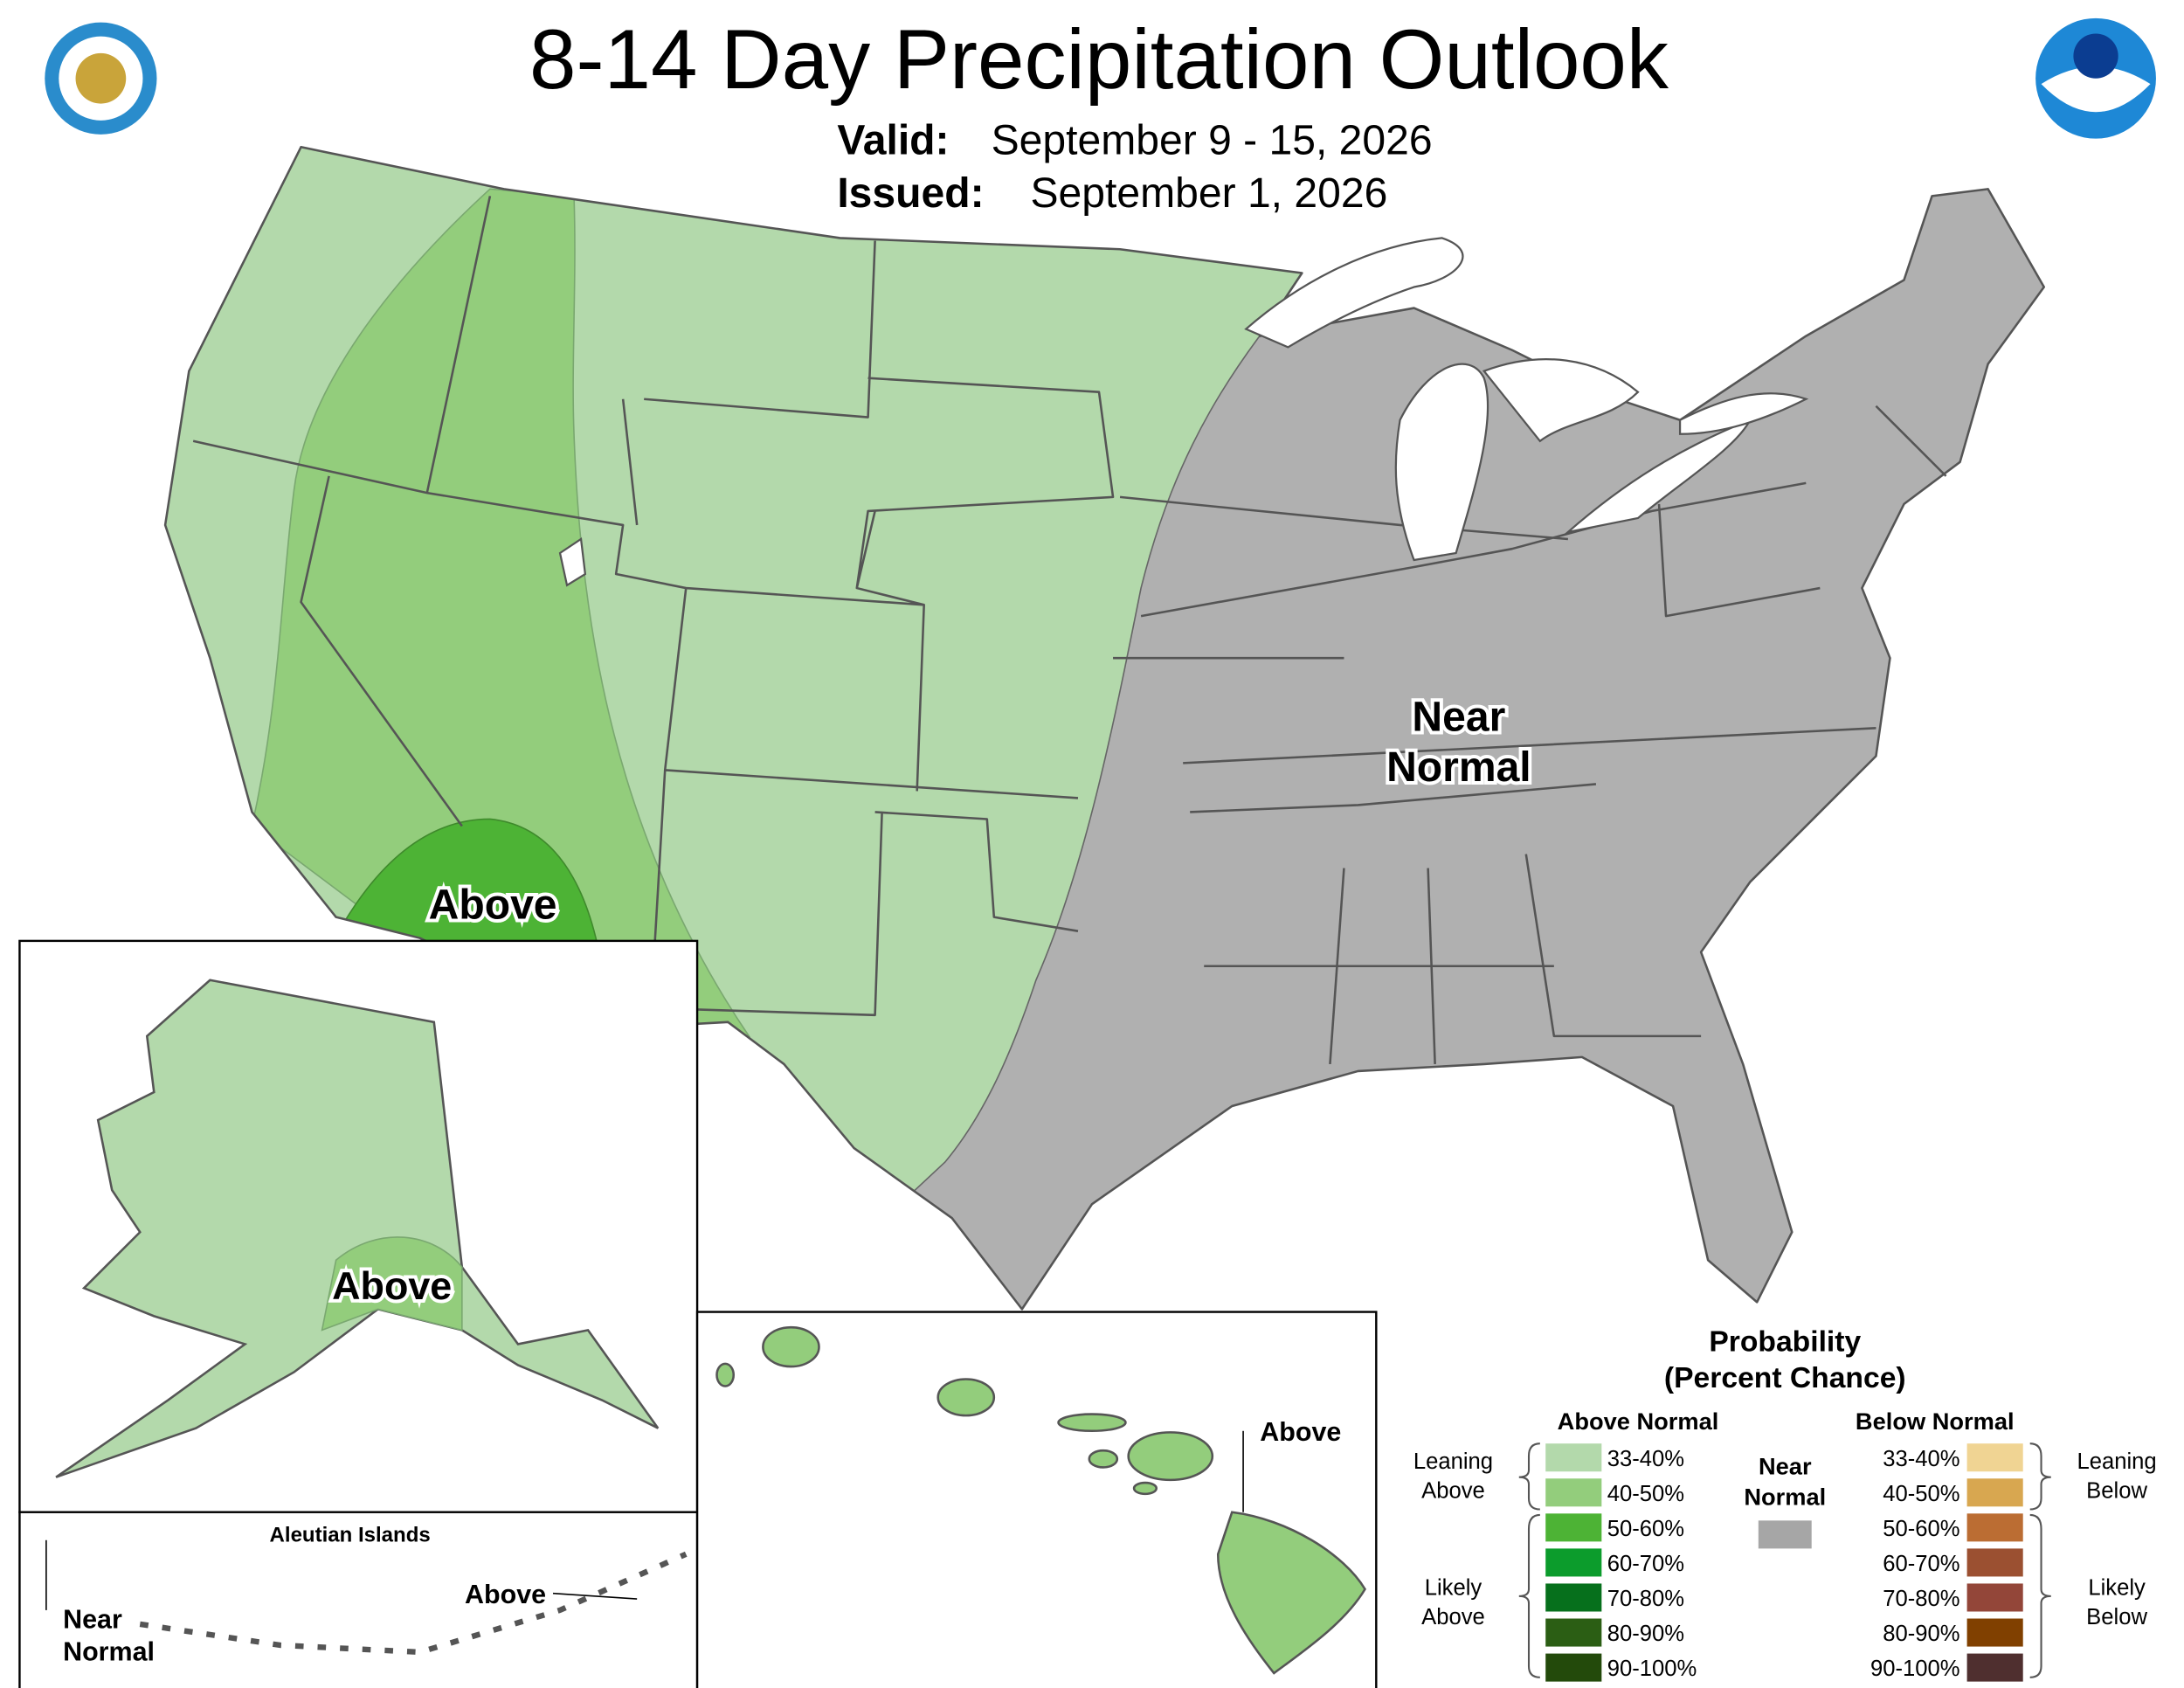  I want to click on valid-label: Valid:, so click(893, 139).